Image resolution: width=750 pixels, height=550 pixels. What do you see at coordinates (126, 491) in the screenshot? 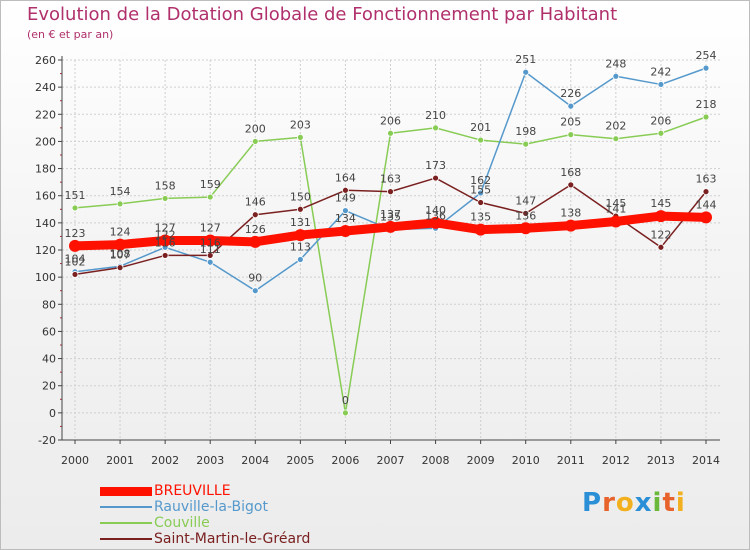
I see `legend-swatch-breuville` at bounding box center [126, 491].